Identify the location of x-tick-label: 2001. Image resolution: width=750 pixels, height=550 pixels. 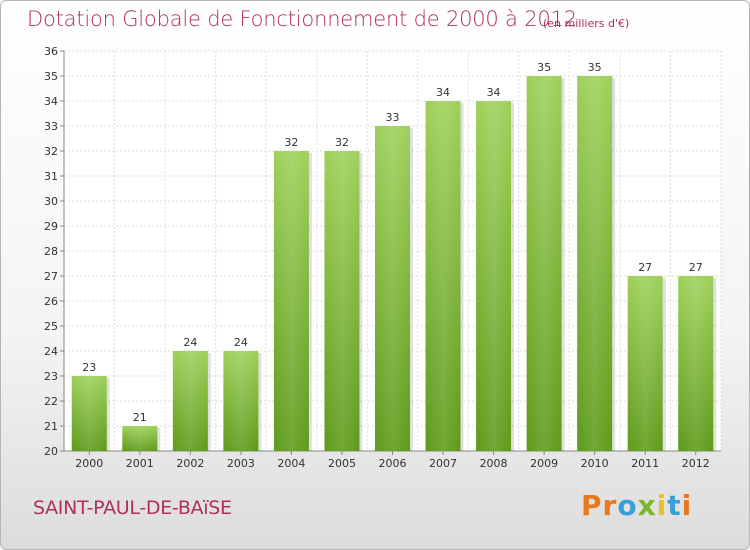
(140, 463).